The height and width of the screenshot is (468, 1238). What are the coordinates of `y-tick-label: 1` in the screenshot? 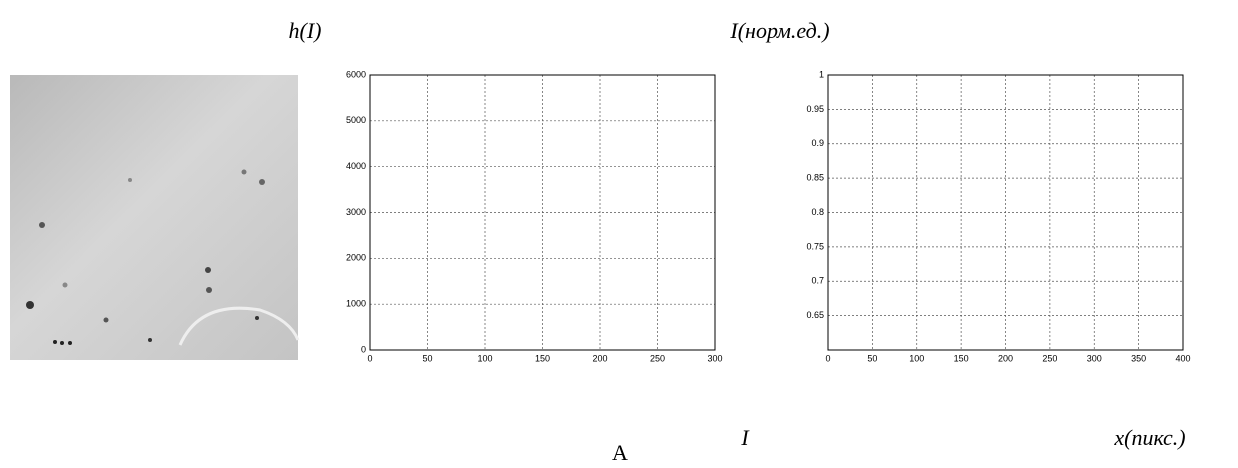 It's located at (821, 74).